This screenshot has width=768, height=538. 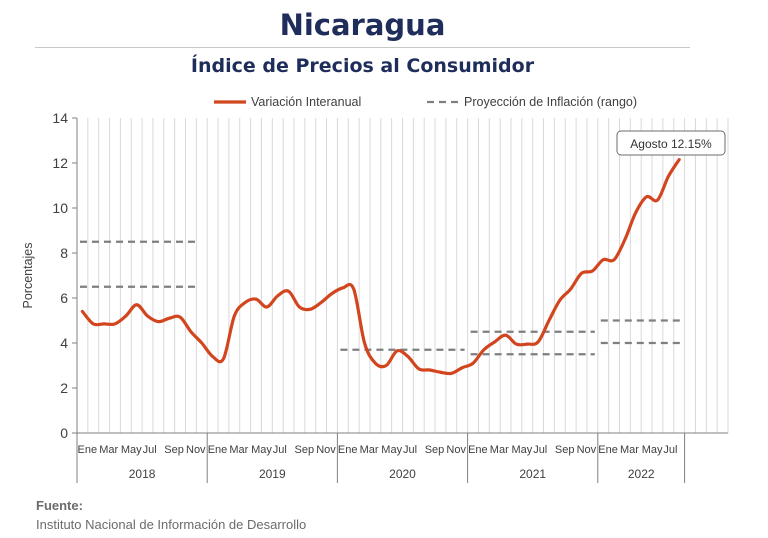 I want to click on y-tick-label: 2, so click(x=64, y=388).